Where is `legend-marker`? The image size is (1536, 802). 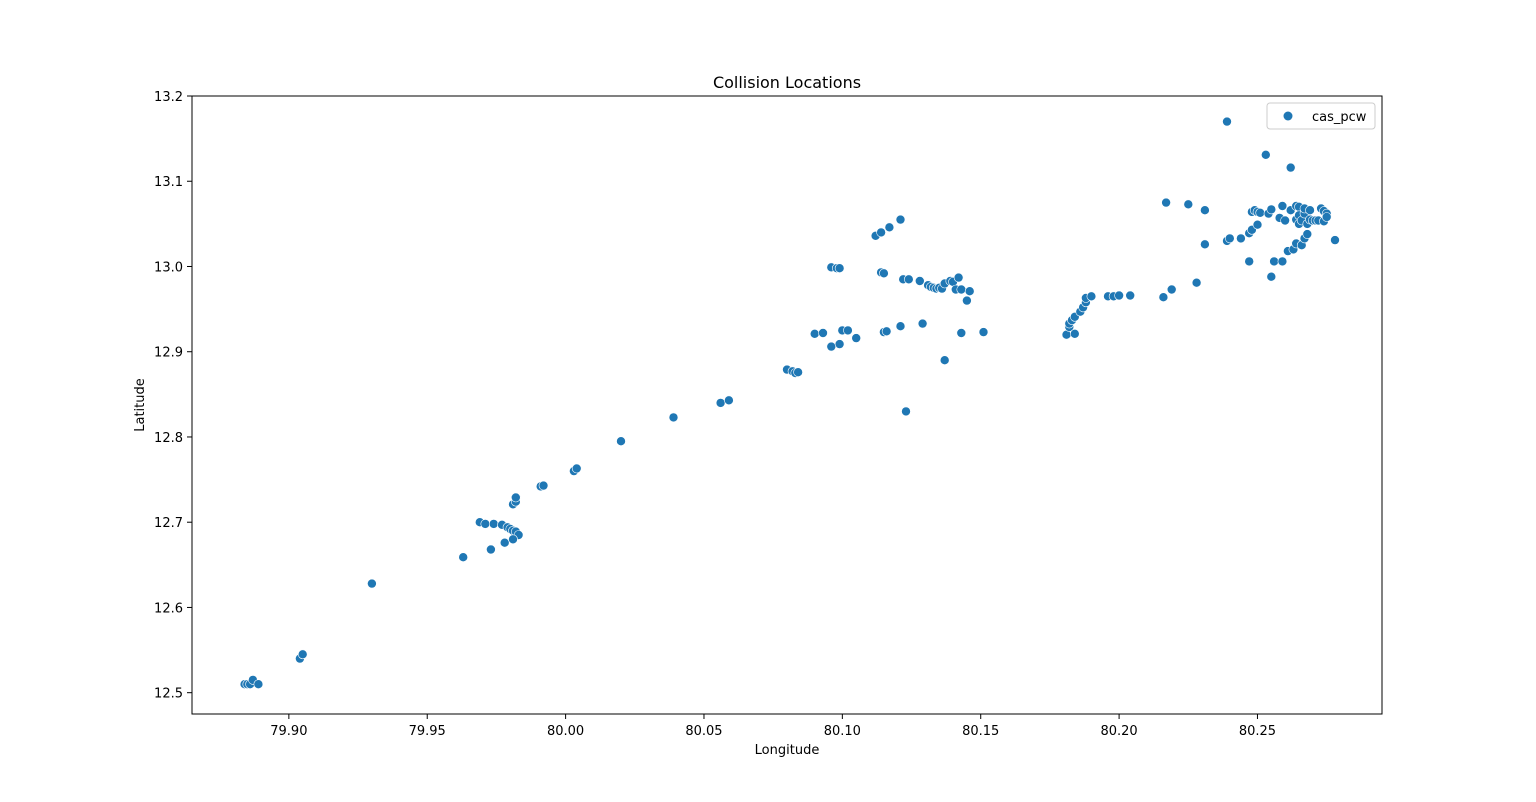 legend-marker is located at coordinates (1288, 116).